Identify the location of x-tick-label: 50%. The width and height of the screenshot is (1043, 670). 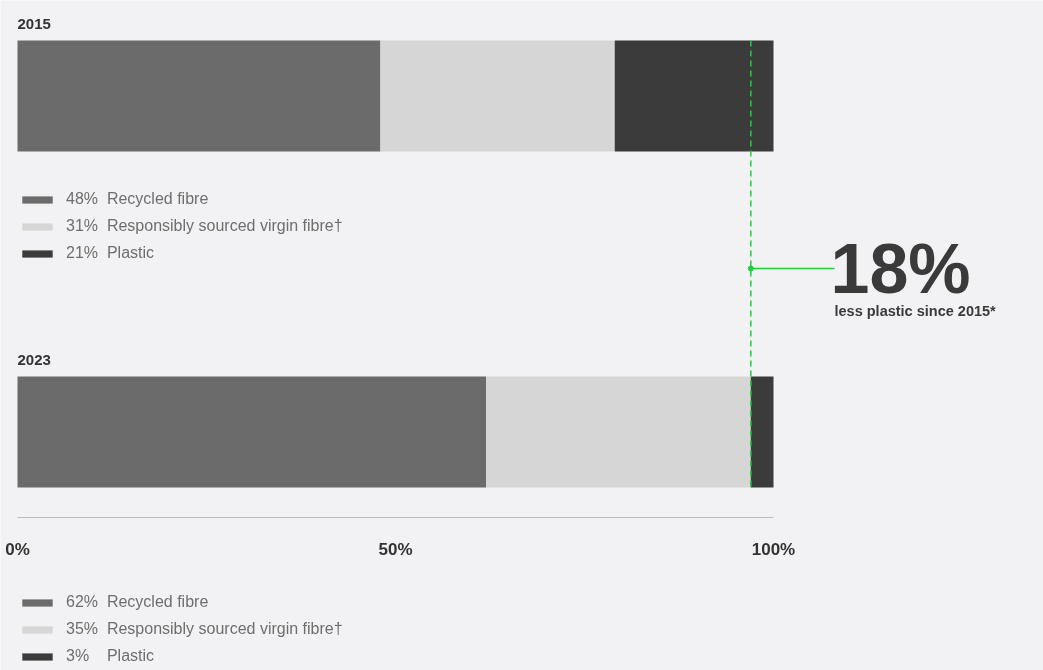
(395, 549).